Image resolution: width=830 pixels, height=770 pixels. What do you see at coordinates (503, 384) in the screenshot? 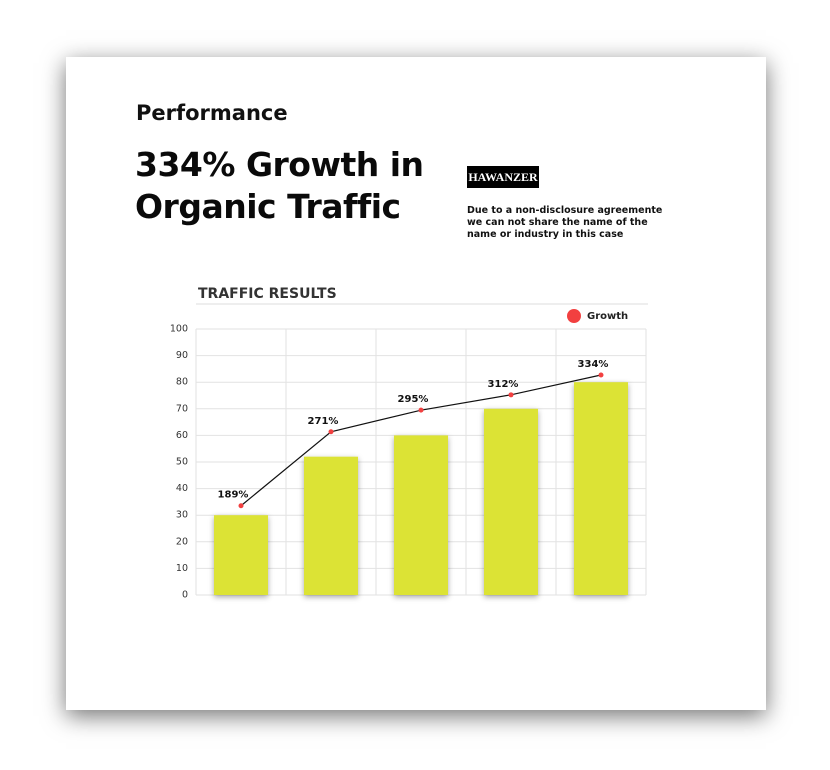
I see `data-label: 312%` at bounding box center [503, 384].